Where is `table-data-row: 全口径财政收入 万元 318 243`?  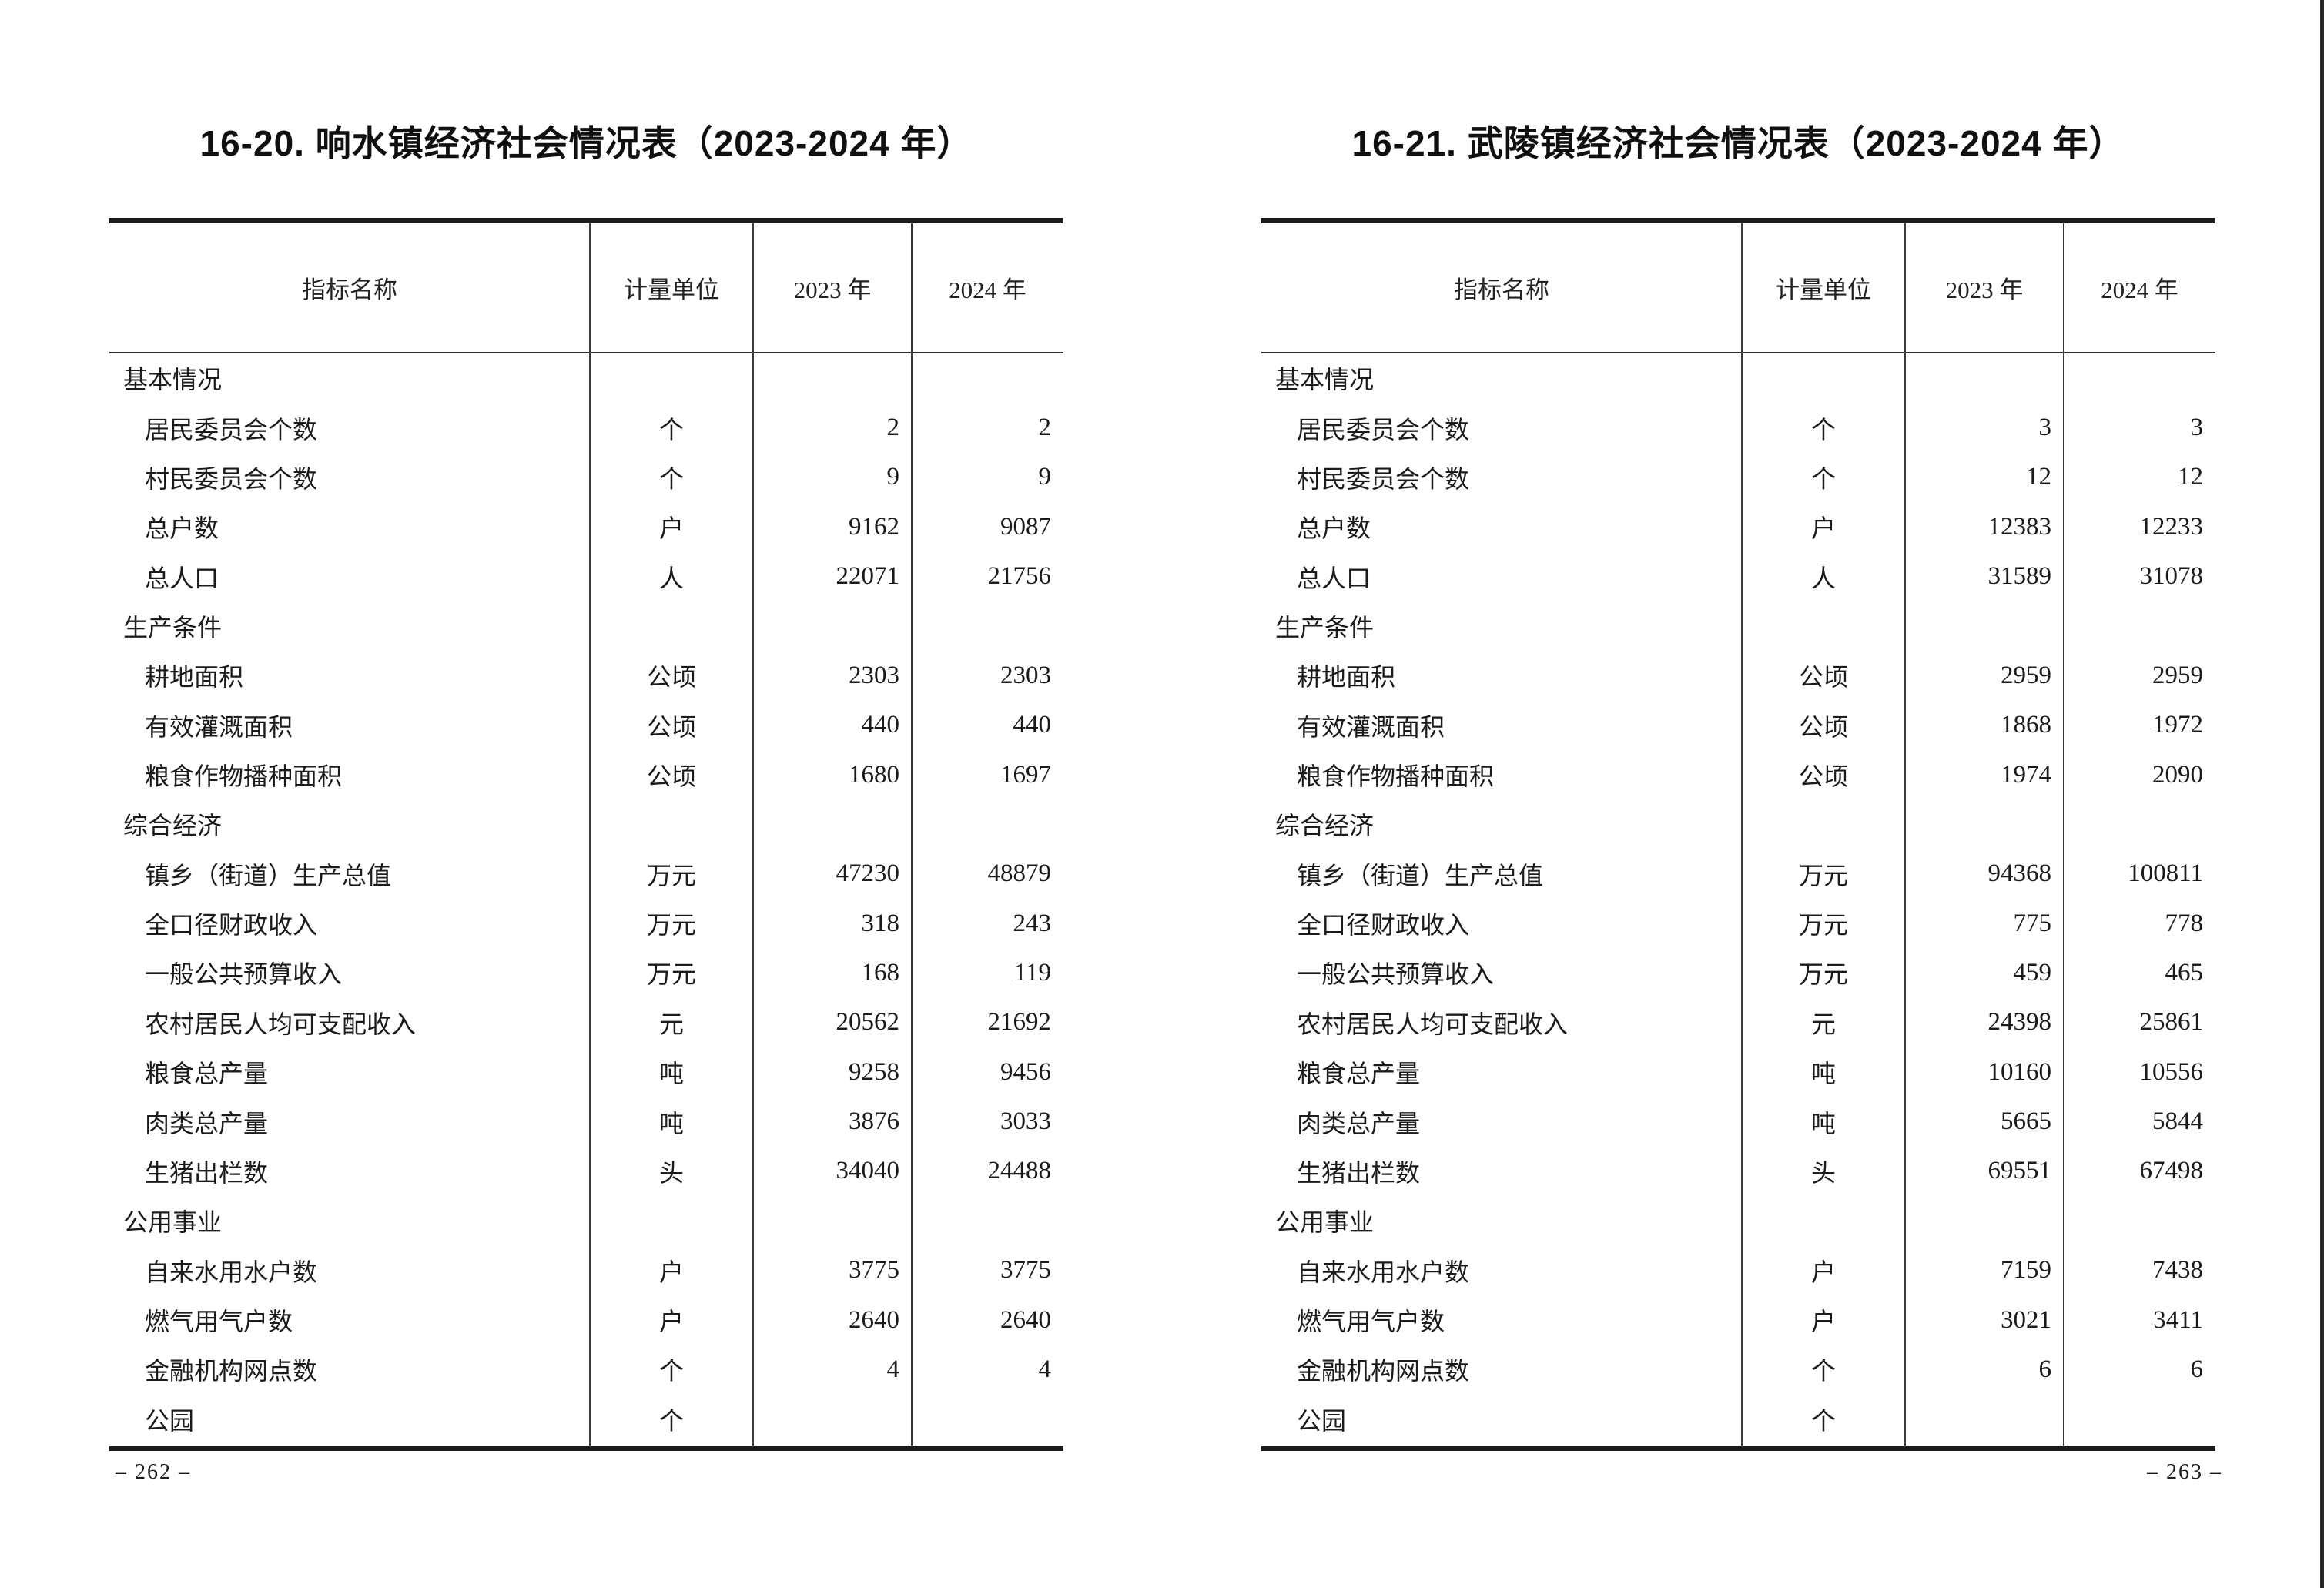 table-data-row: 全口径财政收入 万元 318 243 is located at coordinates (586, 923).